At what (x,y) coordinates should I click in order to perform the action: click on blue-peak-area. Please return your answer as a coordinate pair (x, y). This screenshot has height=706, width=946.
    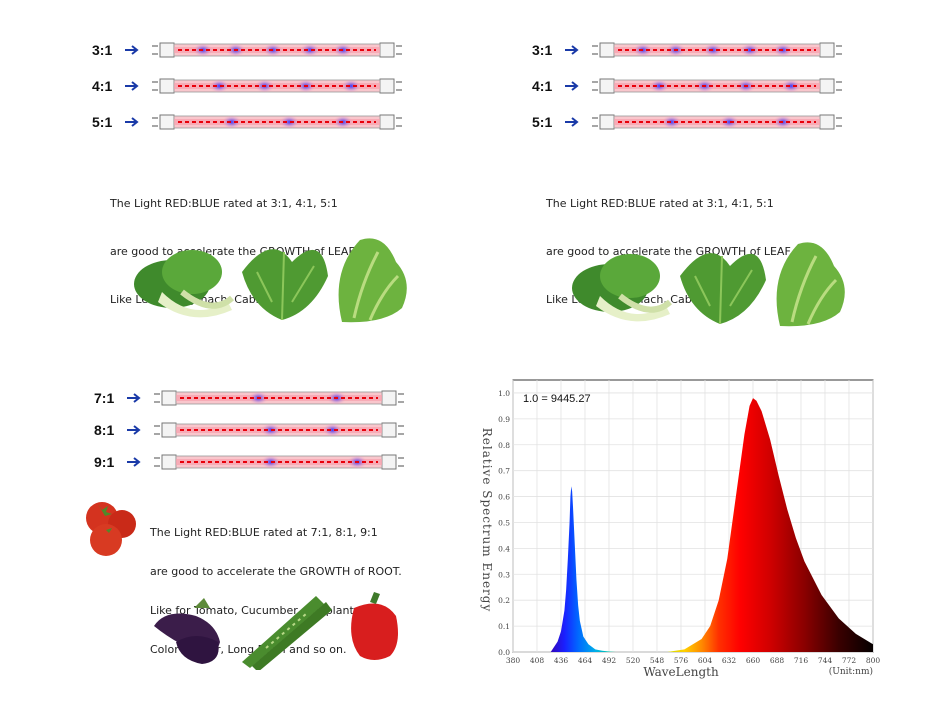
    Looking at the image, I should click on (583, 569).